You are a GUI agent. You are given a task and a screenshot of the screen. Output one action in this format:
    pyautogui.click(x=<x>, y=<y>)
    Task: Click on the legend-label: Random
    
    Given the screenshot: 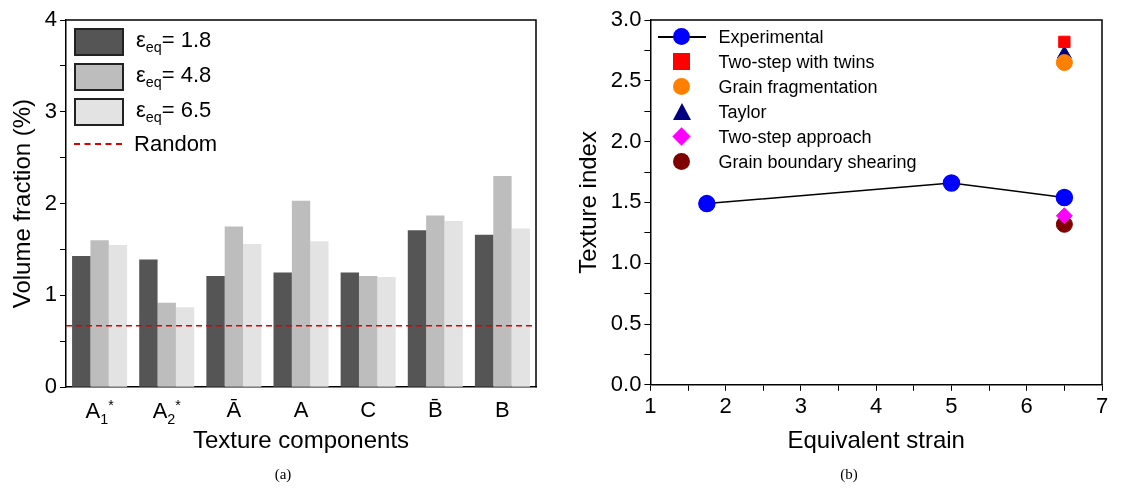 What is the action you would take?
    pyautogui.click(x=176, y=143)
    